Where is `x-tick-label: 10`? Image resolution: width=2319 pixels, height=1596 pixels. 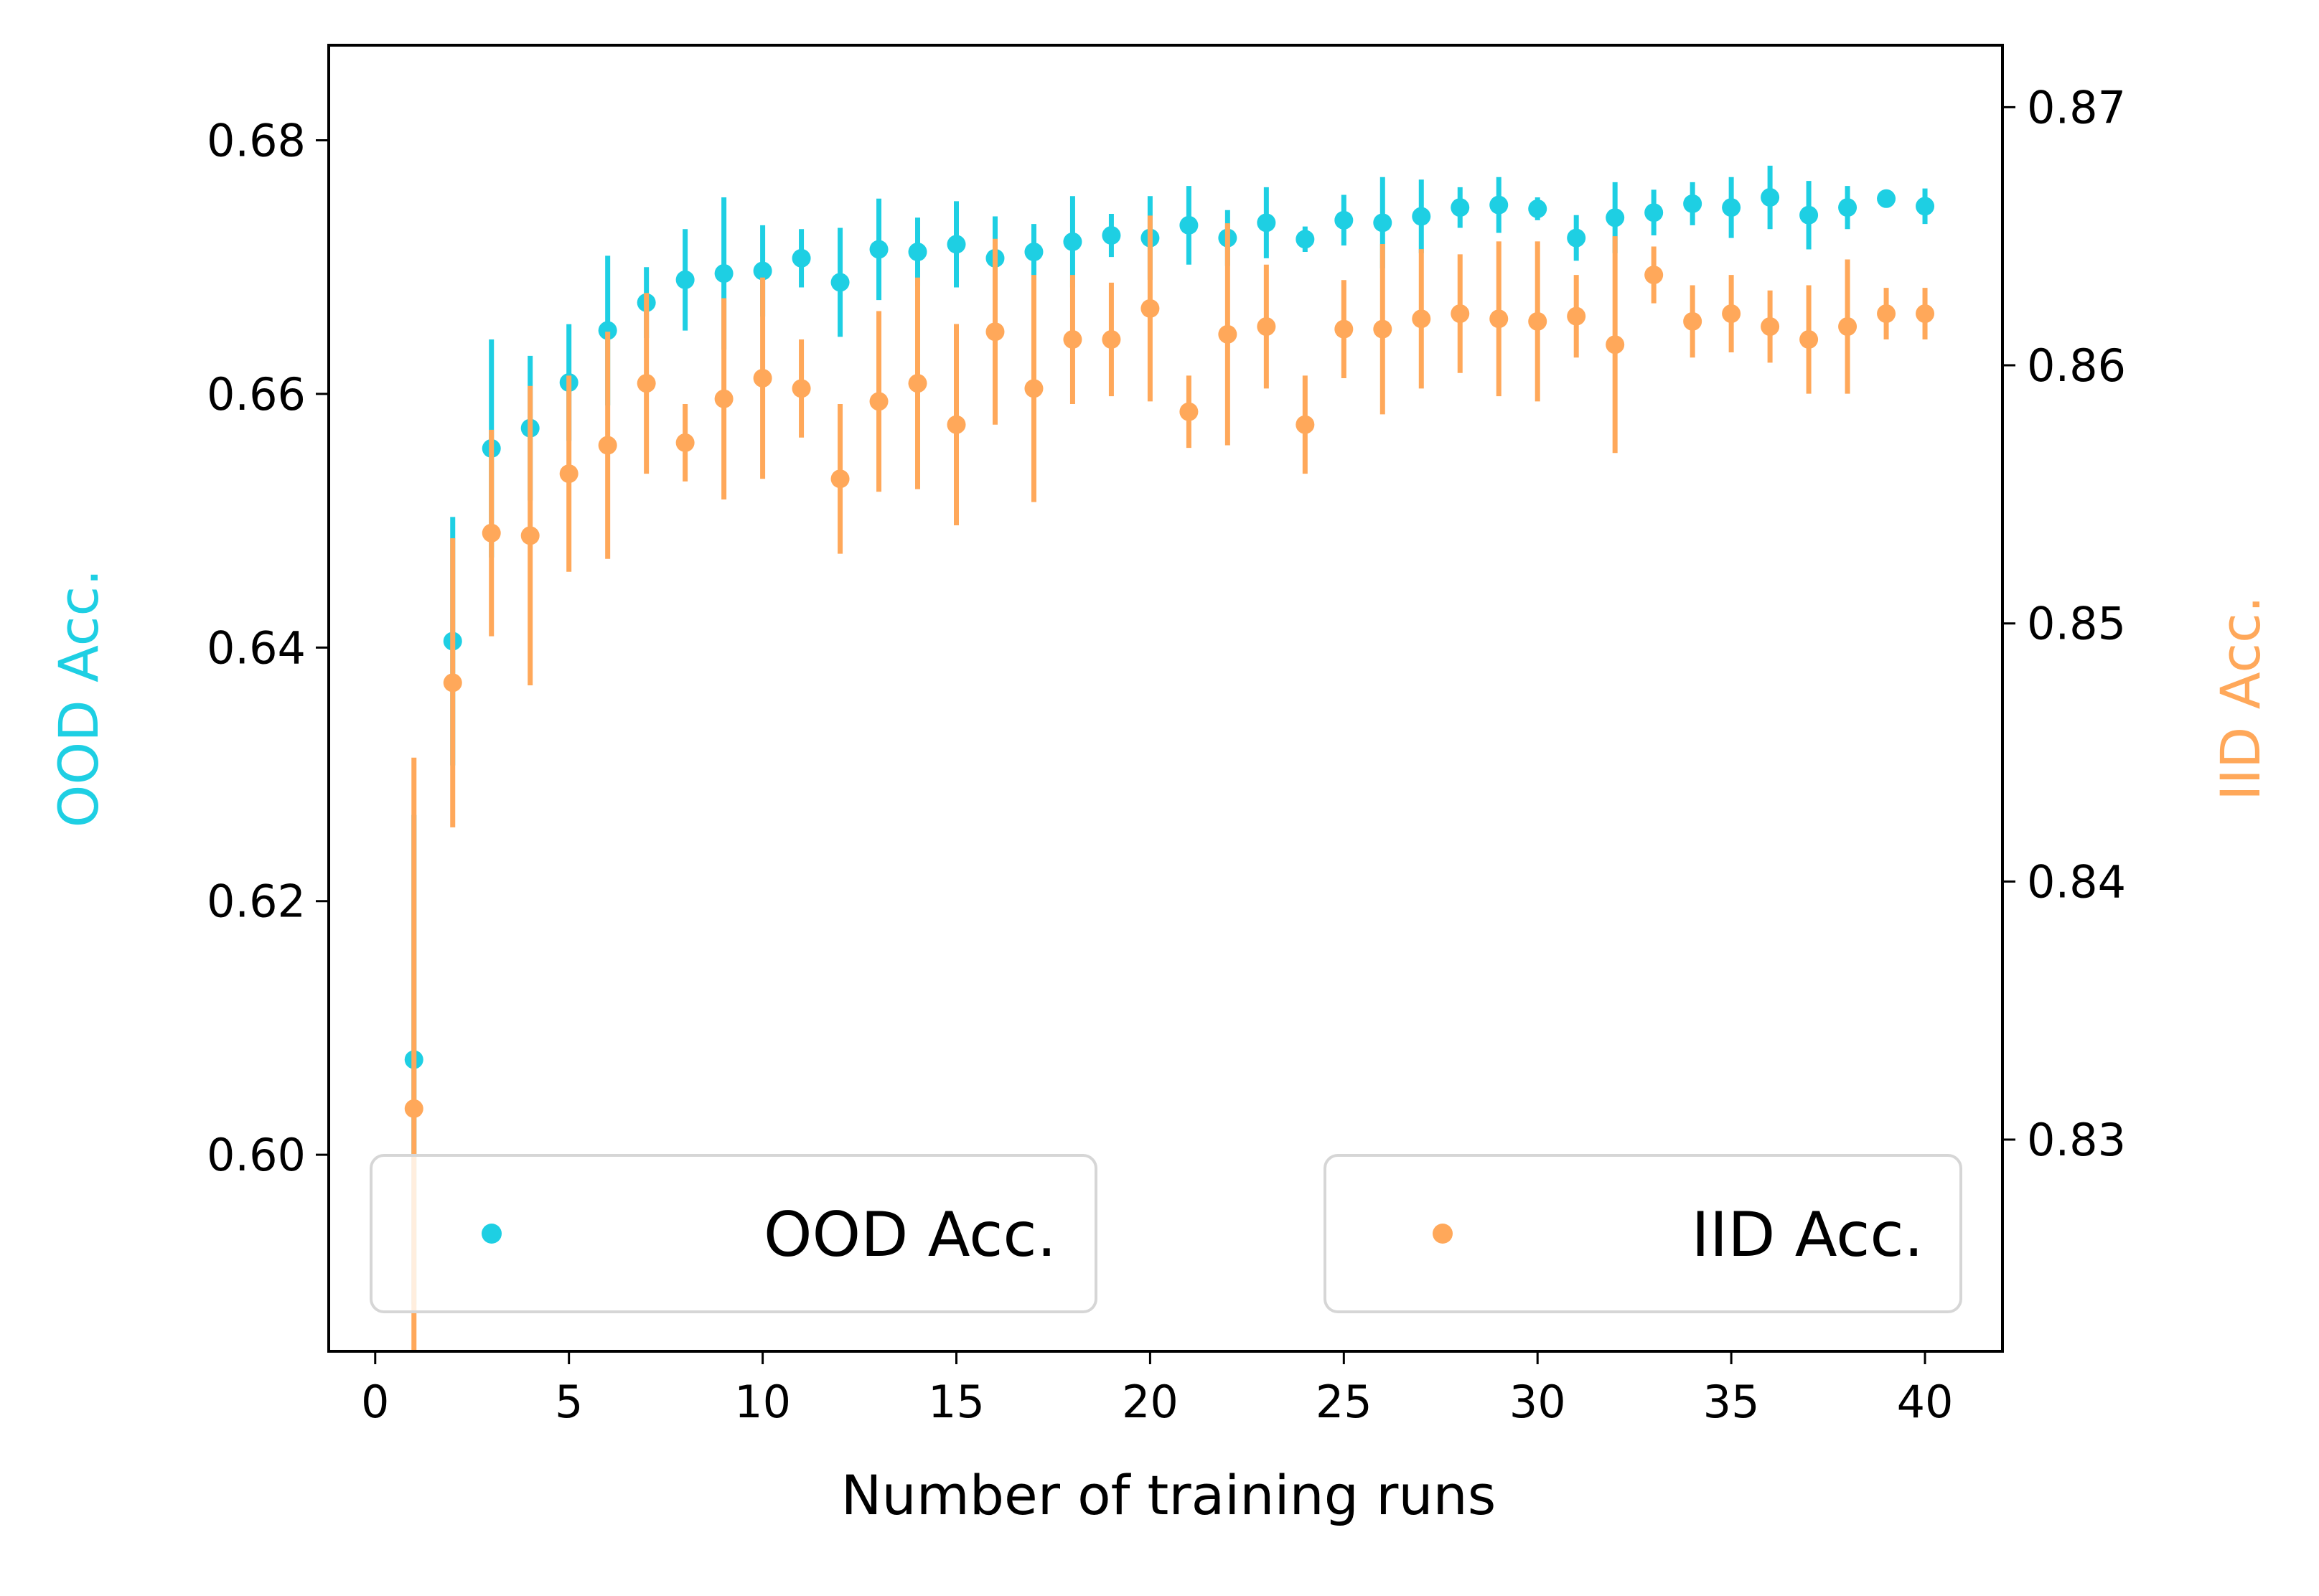
x-tick-label: 10 is located at coordinates (762, 1402).